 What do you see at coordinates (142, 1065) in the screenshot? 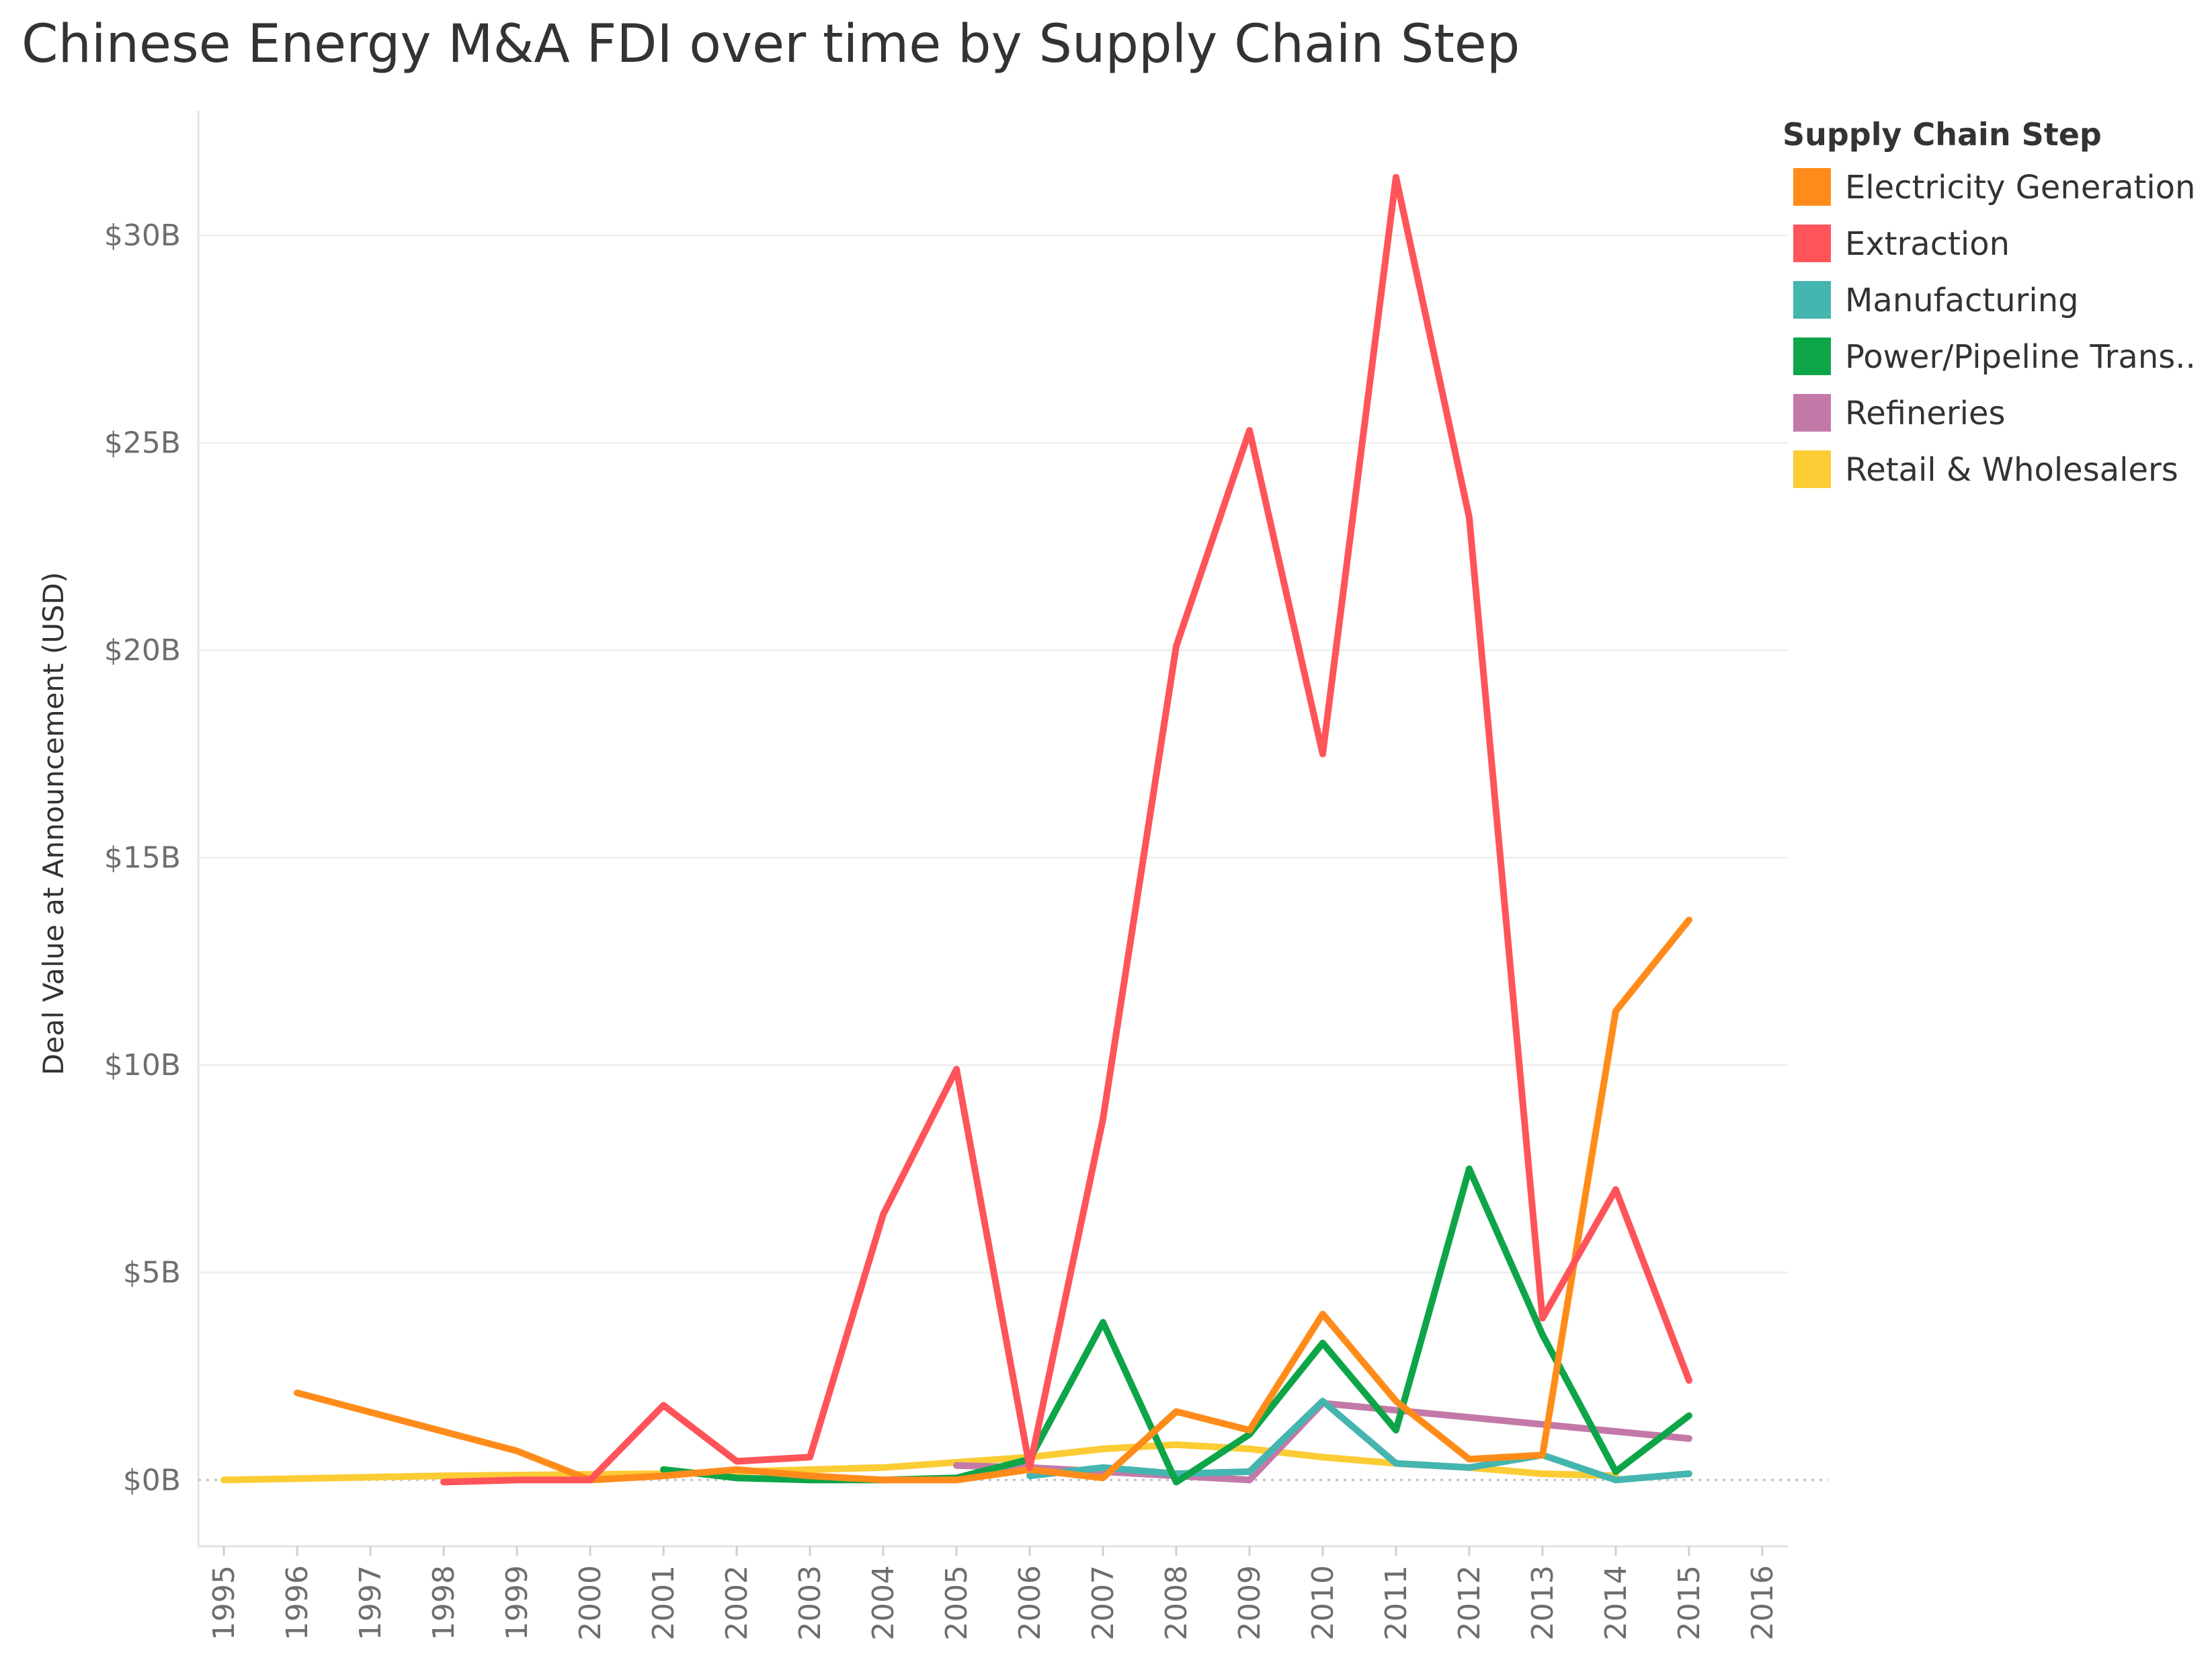
I see `y-tick-label: $10B` at bounding box center [142, 1065].